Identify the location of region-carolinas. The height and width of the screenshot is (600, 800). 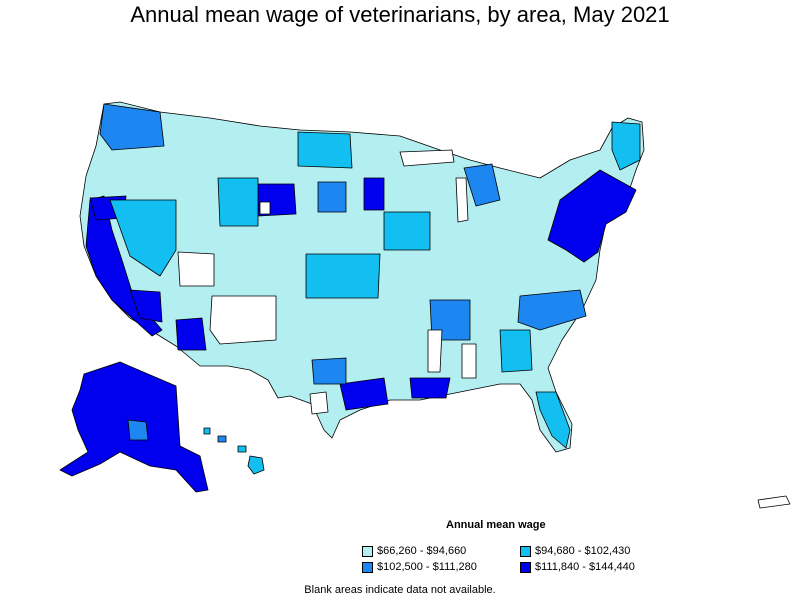
(552, 310).